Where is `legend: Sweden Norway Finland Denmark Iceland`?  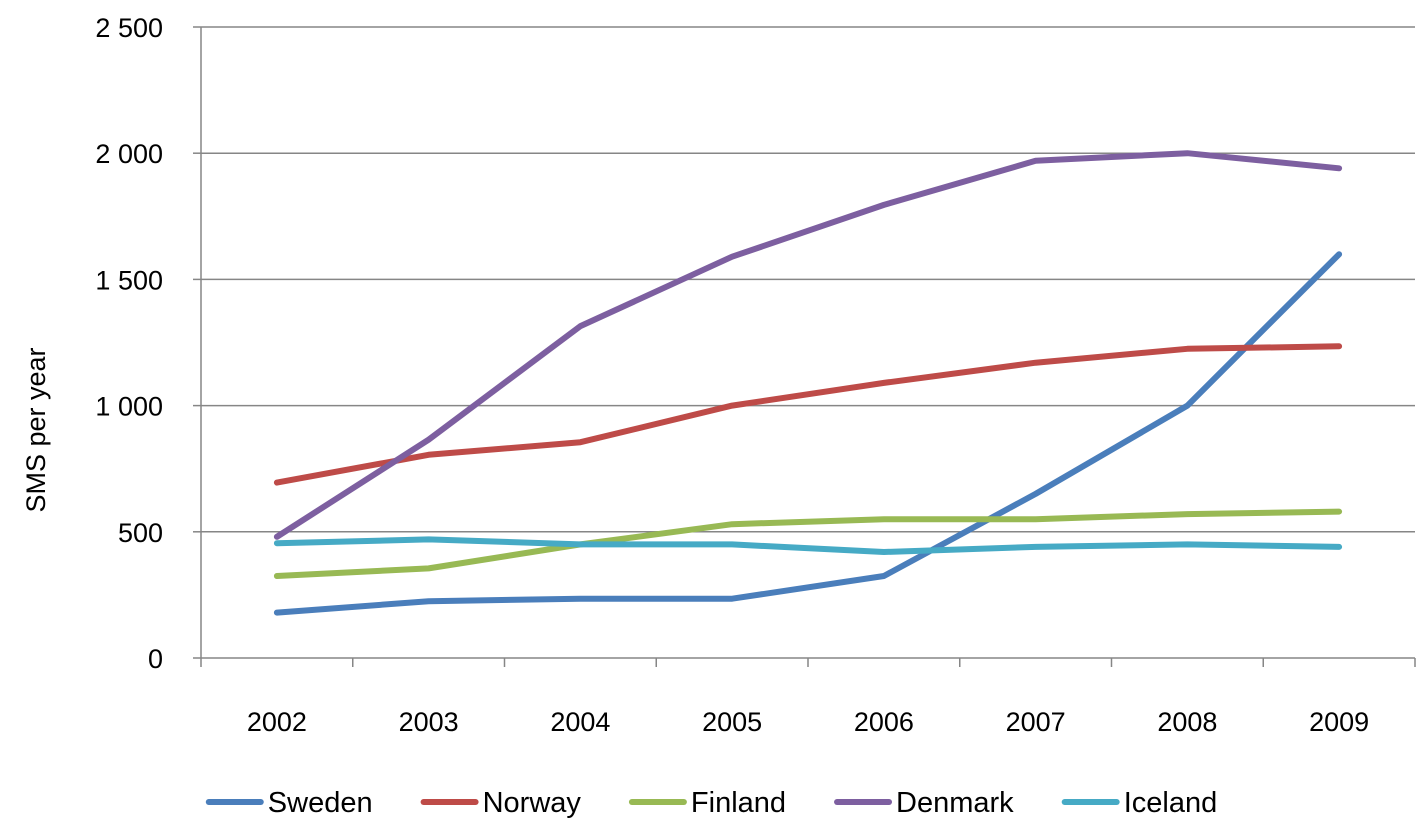 legend: Sweden Norway Finland Denmark Iceland is located at coordinates (711, 803).